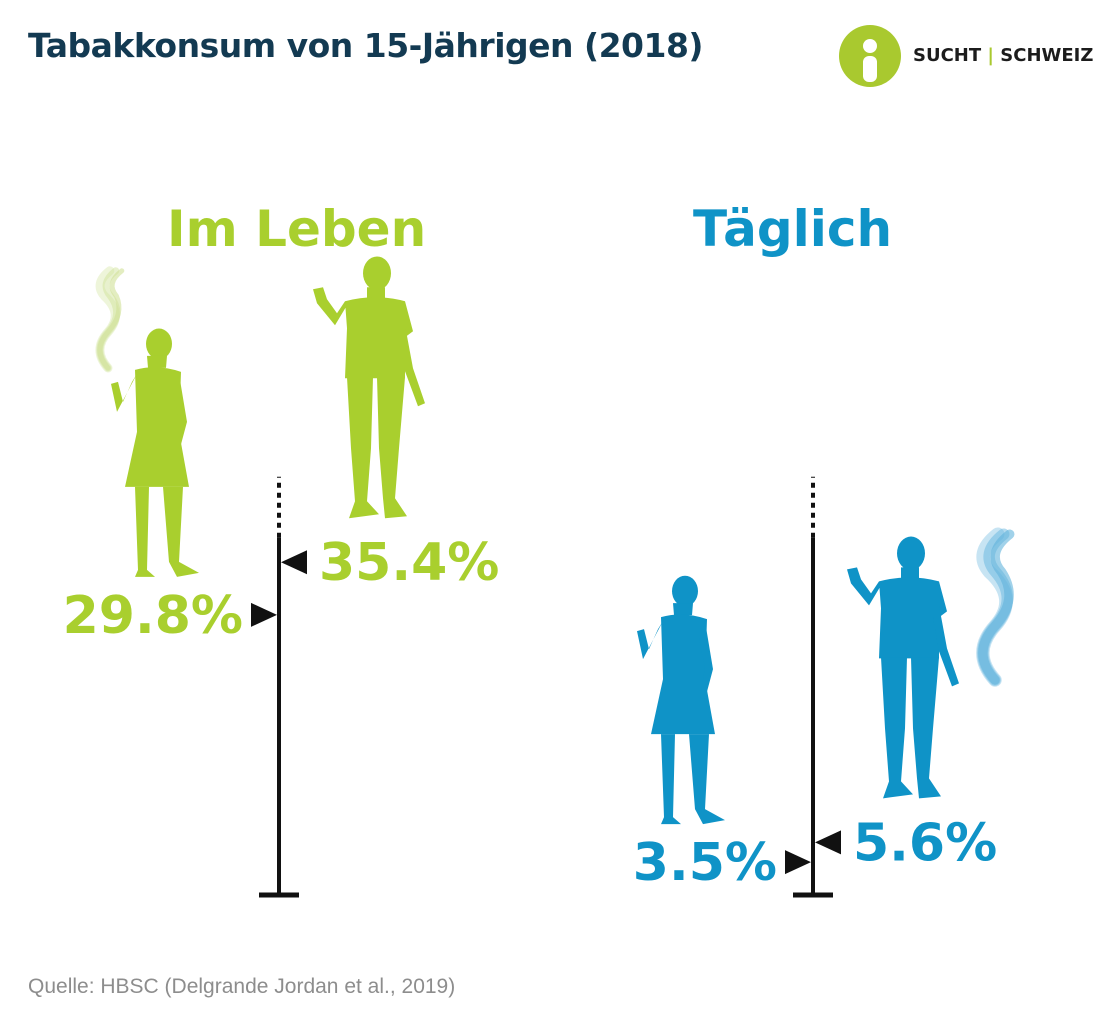  I want to click on logo-text-left: SUCHT, so click(947, 55).